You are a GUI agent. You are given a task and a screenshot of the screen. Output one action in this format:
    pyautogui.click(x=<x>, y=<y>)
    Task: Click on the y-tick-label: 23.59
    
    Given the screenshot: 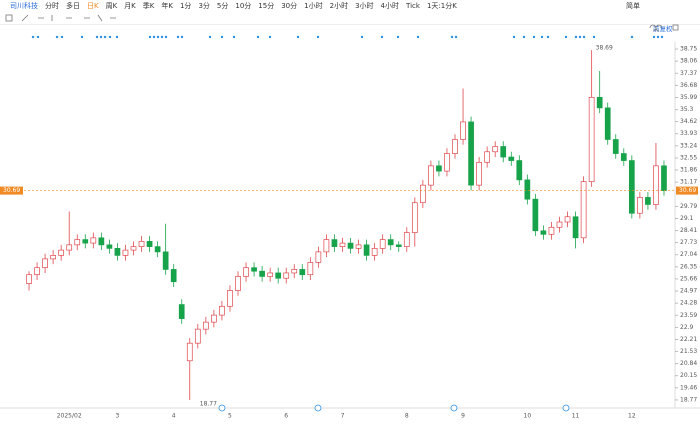 What is the action you would take?
    pyautogui.click(x=688, y=315)
    